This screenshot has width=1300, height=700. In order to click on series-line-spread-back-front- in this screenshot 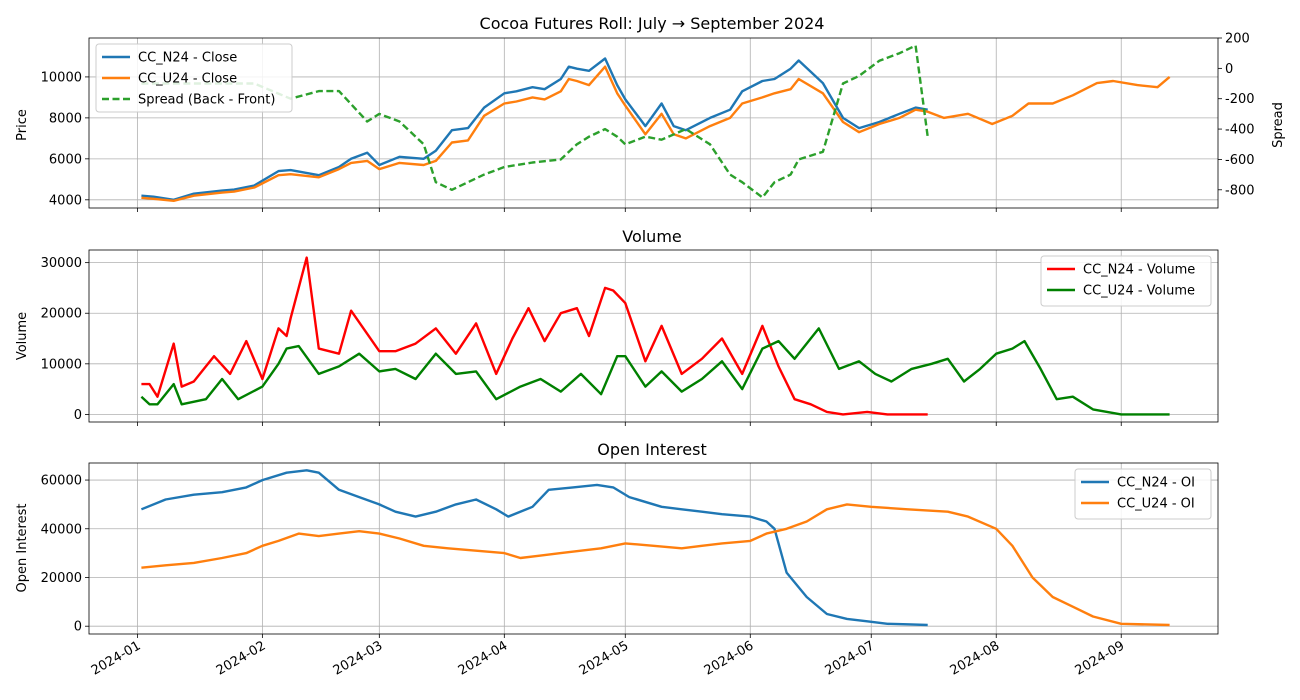, I will do `click(535, 121)`.